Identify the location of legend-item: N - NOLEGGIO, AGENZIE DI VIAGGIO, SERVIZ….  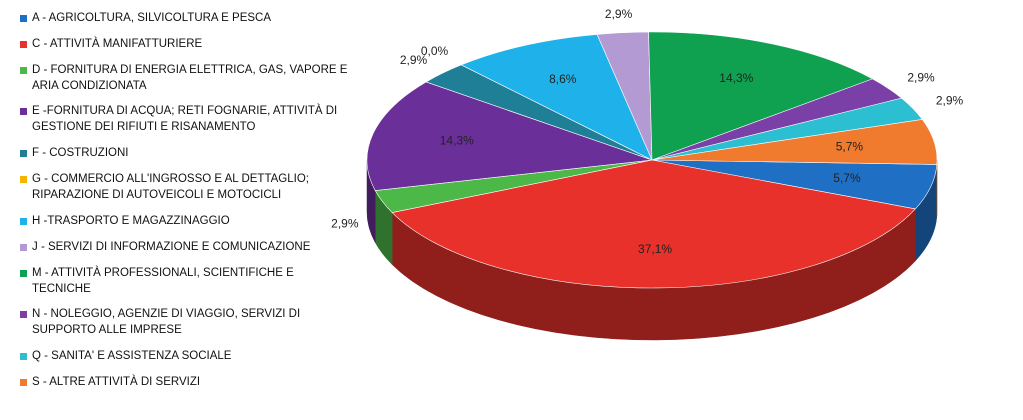
(187, 322).